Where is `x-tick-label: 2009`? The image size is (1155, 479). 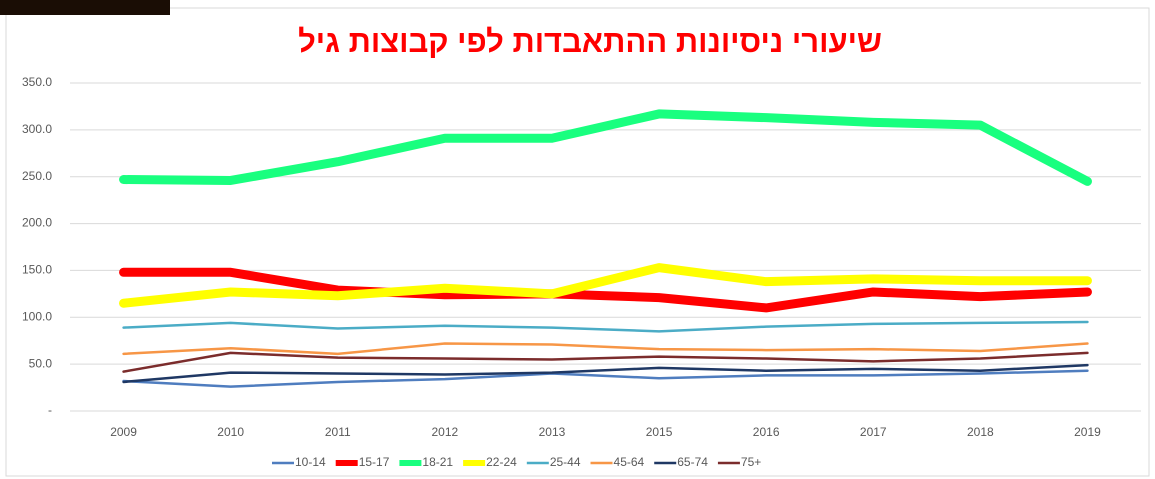 x-tick-label: 2009 is located at coordinates (123, 432).